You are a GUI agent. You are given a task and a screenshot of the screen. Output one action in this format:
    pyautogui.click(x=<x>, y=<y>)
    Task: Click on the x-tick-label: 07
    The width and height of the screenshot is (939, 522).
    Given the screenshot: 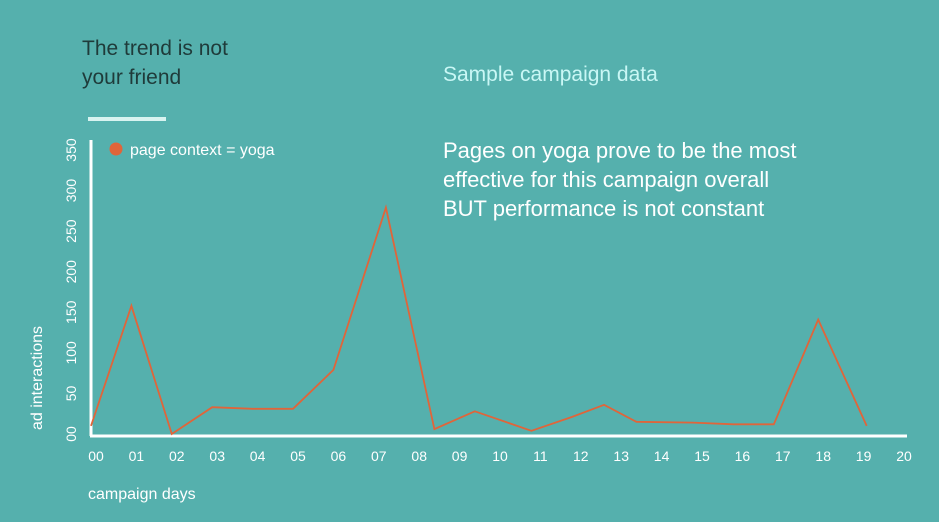 What is the action you would take?
    pyautogui.click(x=379, y=456)
    